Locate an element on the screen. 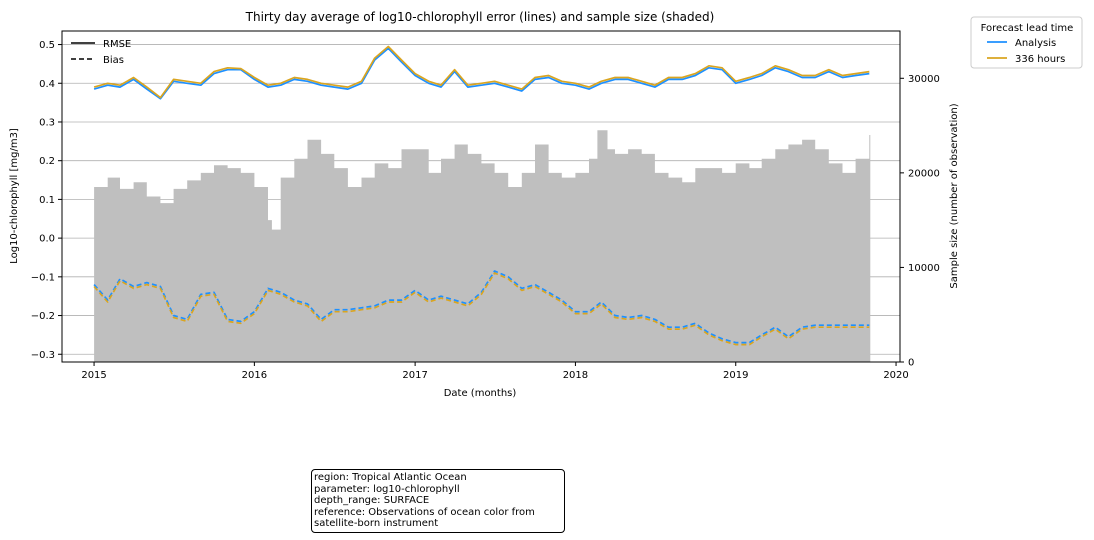 The width and height of the screenshot is (1094, 540). series-line-336h-rmse is located at coordinates (481, 72).